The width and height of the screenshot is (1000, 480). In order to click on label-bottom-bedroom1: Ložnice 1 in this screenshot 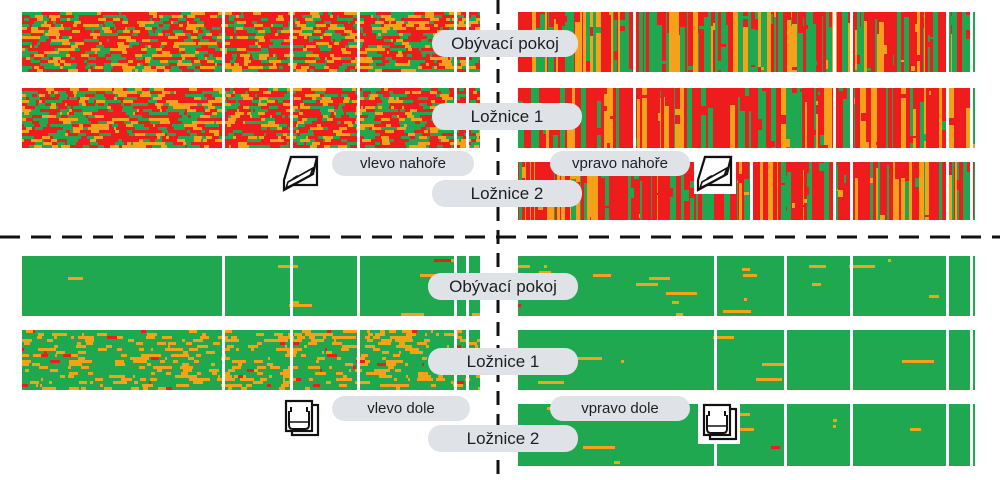, I will do `click(503, 361)`.